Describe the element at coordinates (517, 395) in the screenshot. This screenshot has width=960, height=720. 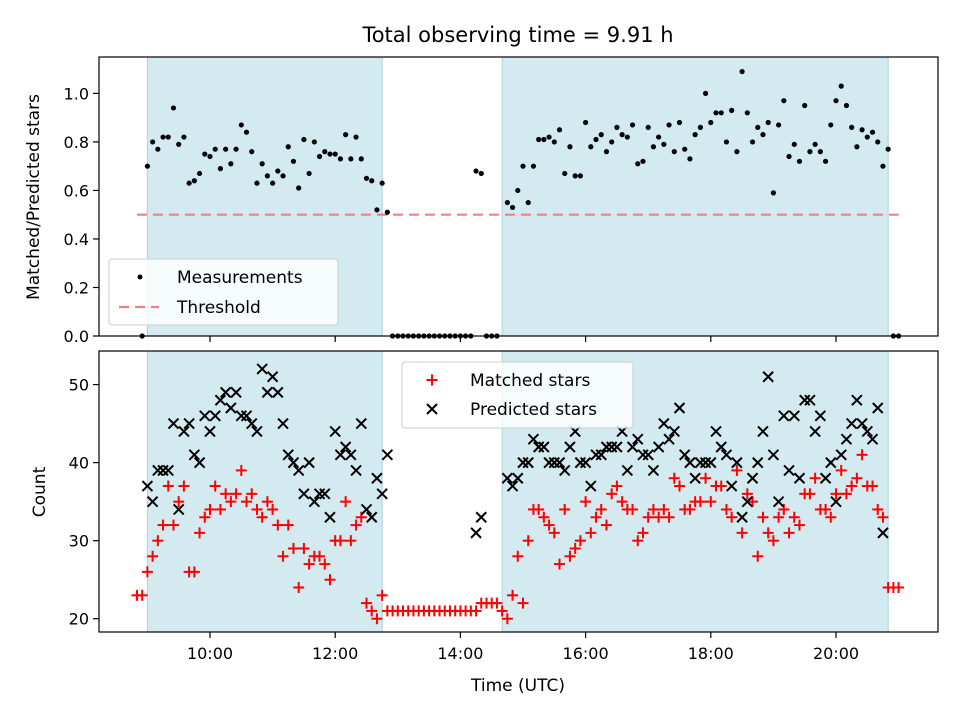
I see `bottom-legend: Matched stars Predicted stars` at that location.